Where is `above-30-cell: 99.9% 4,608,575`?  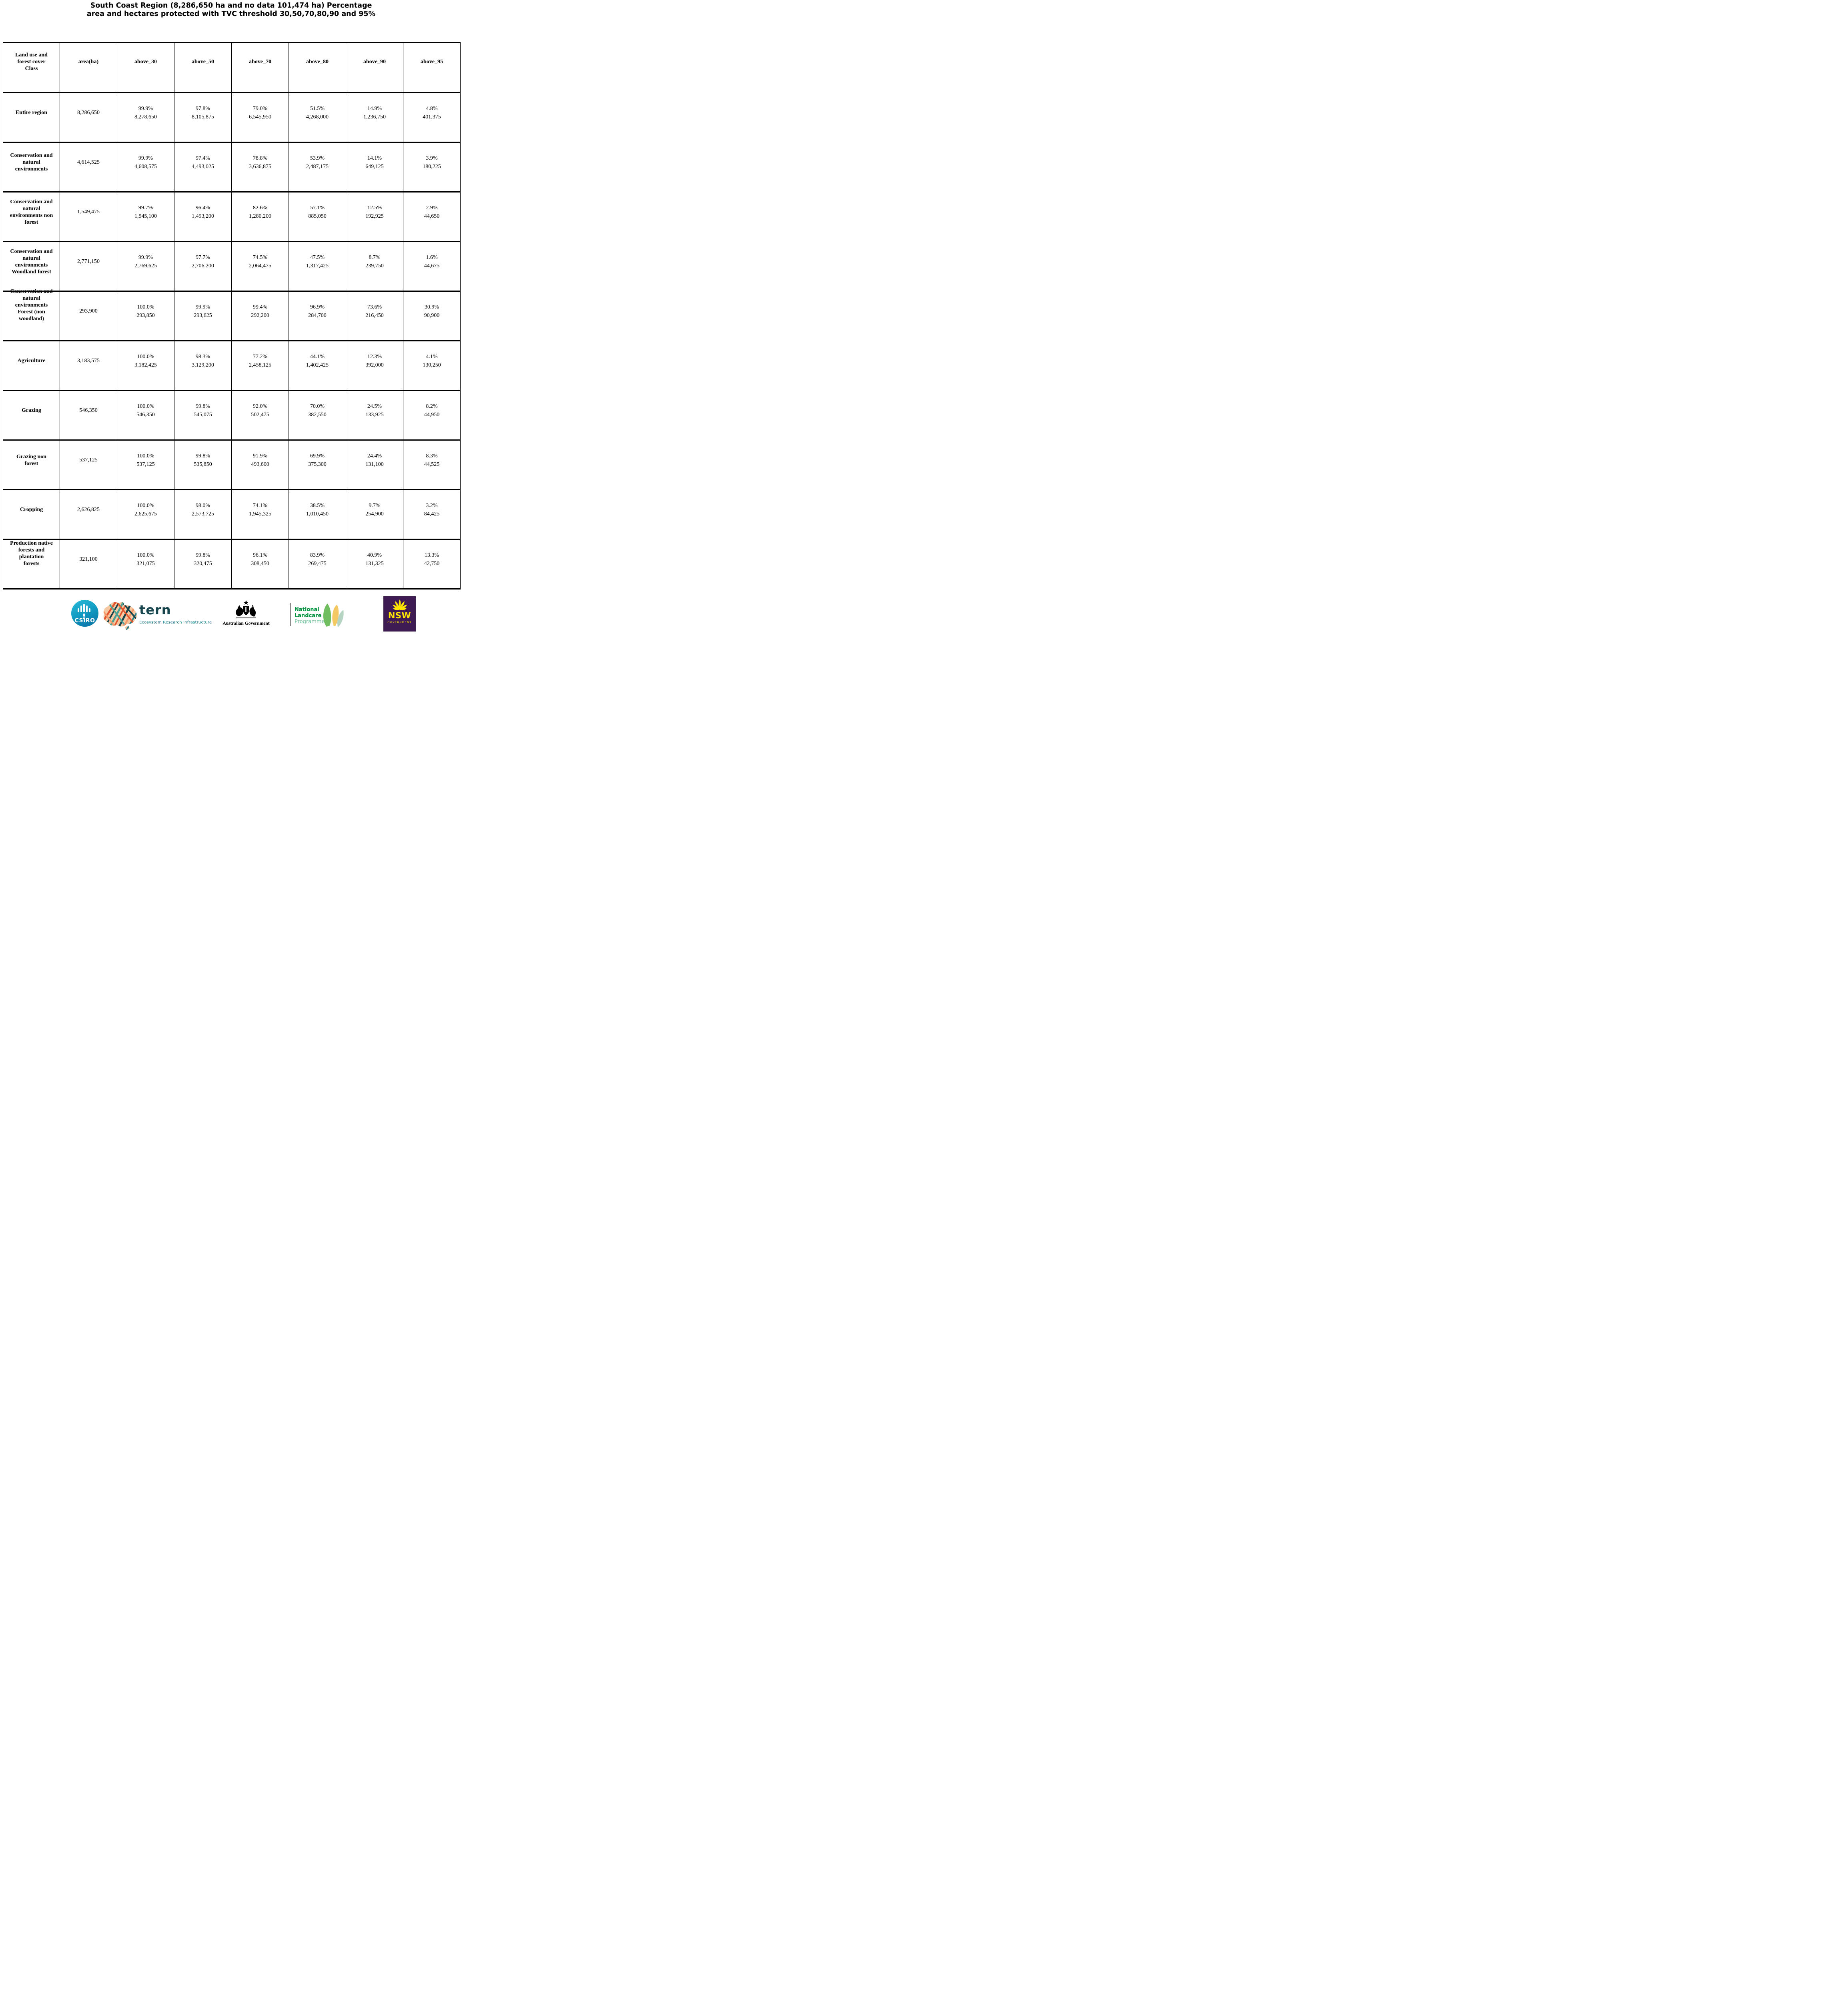 above-30-cell: 99.9% 4,608,575 is located at coordinates (145, 167).